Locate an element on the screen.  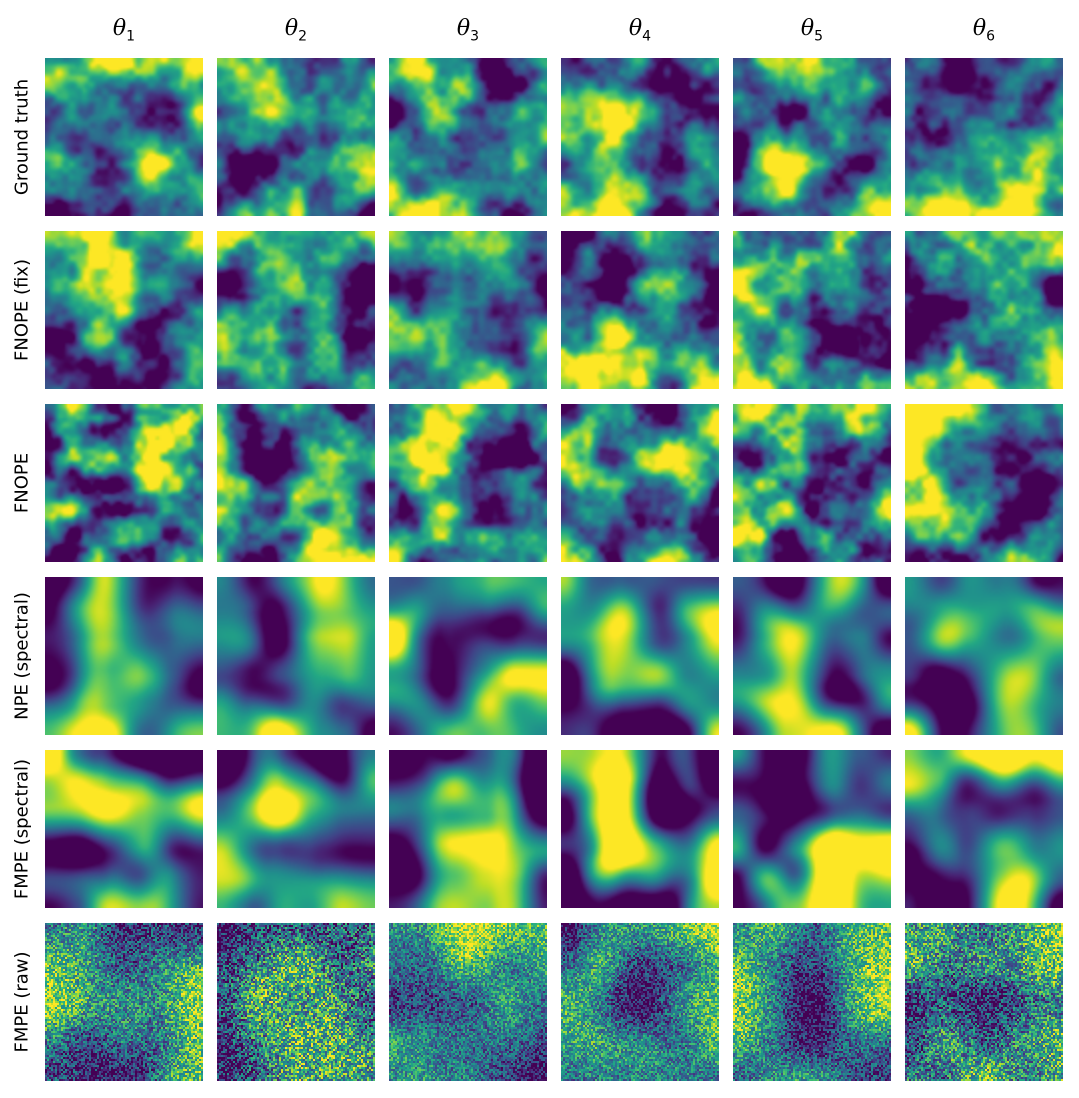
column-index: 5 is located at coordinates (819, 36).